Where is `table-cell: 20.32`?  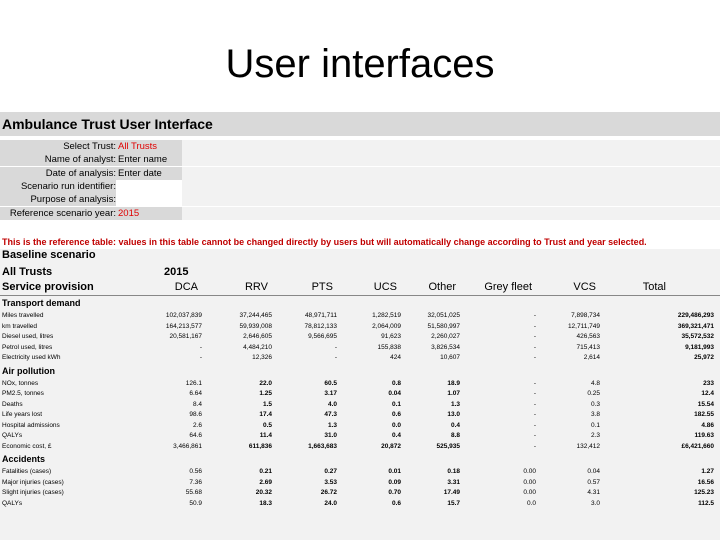 table-cell: 20.32 is located at coordinates (263, 492).